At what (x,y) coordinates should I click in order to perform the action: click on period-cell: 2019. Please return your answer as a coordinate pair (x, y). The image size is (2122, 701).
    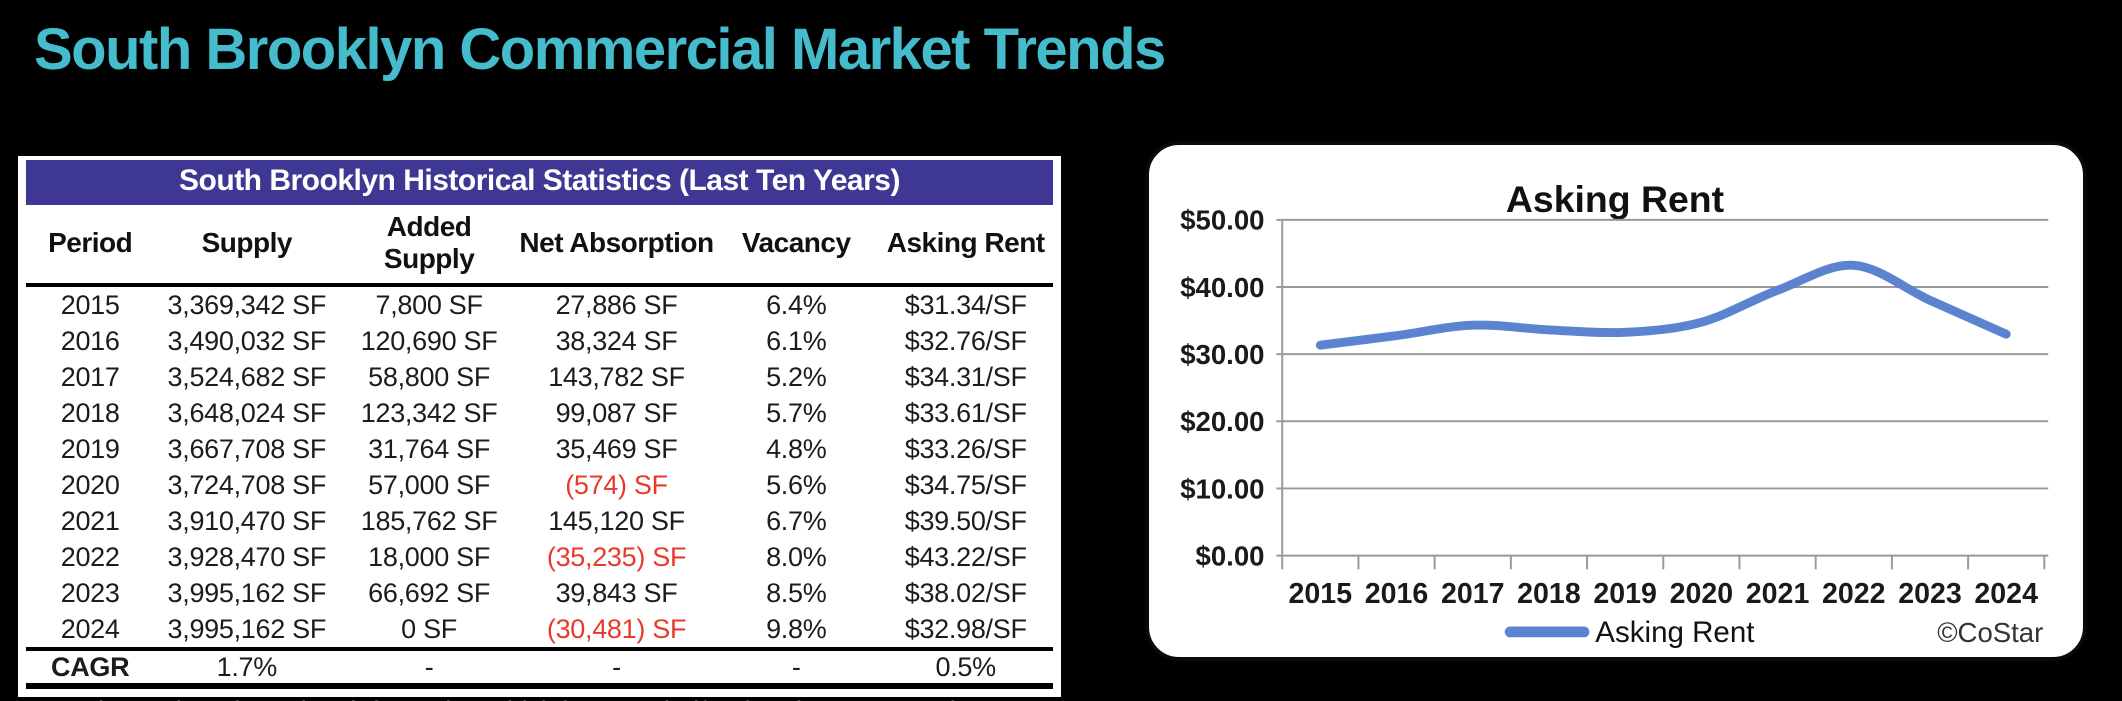
    Looking at the image, I should click on (90, 448).